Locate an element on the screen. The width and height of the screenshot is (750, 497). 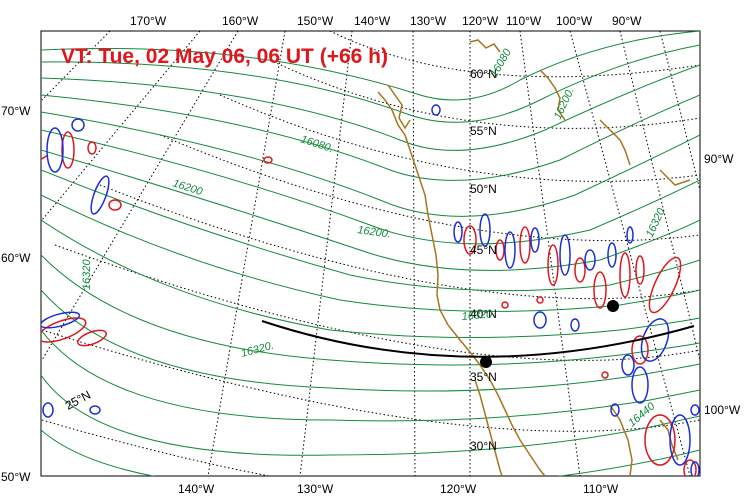
top-lon-label: 140°W is located at coordinates (372, 21).